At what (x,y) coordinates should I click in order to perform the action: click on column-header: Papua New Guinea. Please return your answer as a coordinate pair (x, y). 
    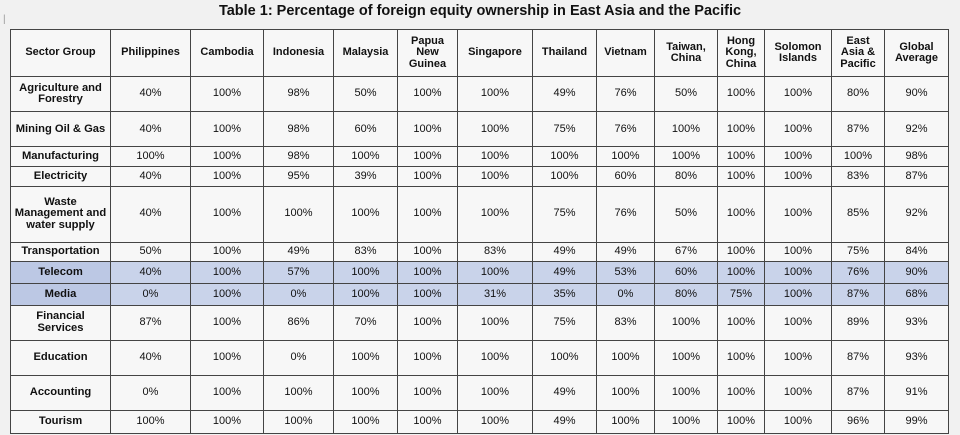
    Looking at the image, I should click on (427, 53).